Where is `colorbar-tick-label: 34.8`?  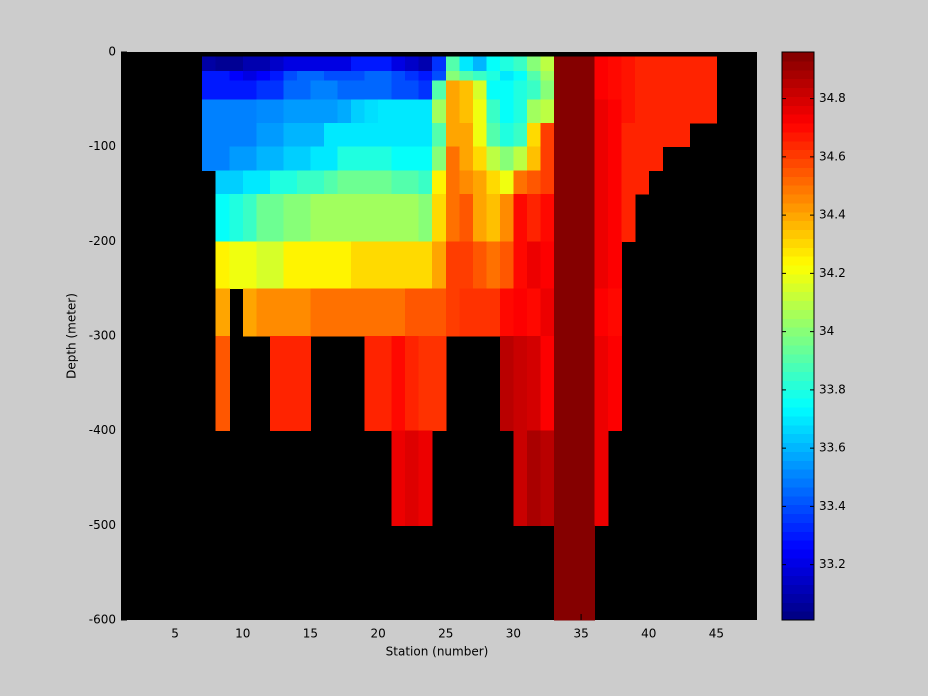 colorbar-tick-label: 34.8 is located at coordinates (832, 98).